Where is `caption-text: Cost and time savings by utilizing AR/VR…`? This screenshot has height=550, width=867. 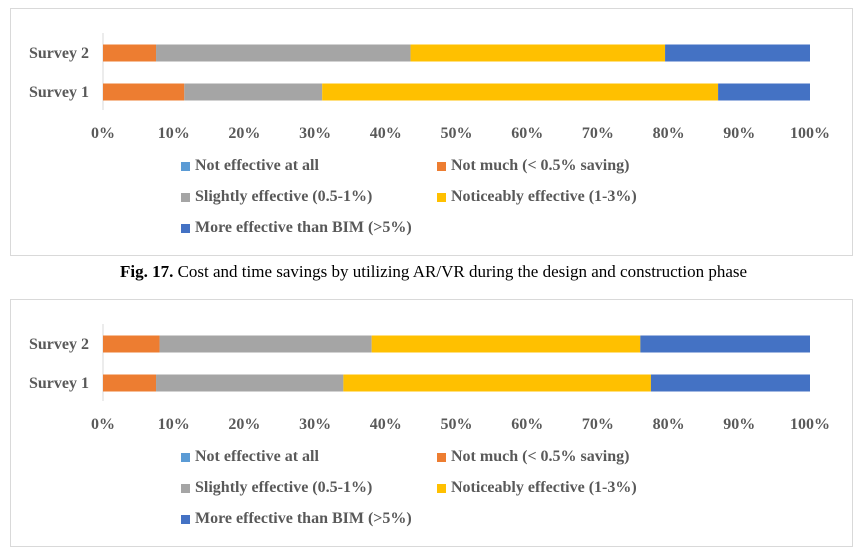 caption-text: Cost and time savings by utilizing AR/VR… is located at coordinates (460, 271).